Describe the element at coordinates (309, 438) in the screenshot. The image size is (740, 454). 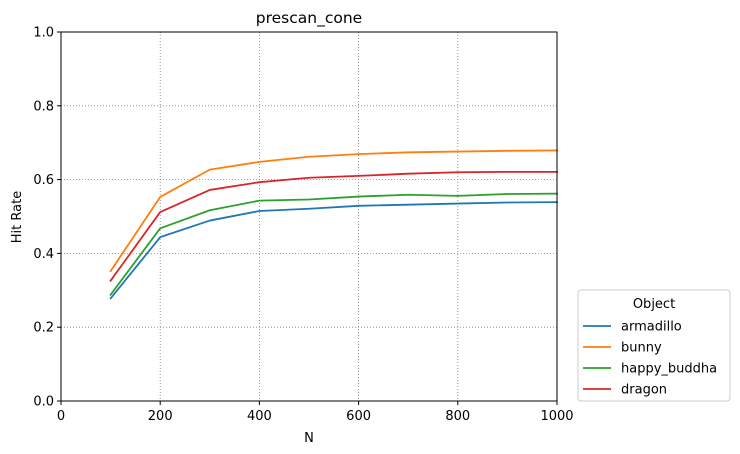
I see `x-axis-label: N` at that location.